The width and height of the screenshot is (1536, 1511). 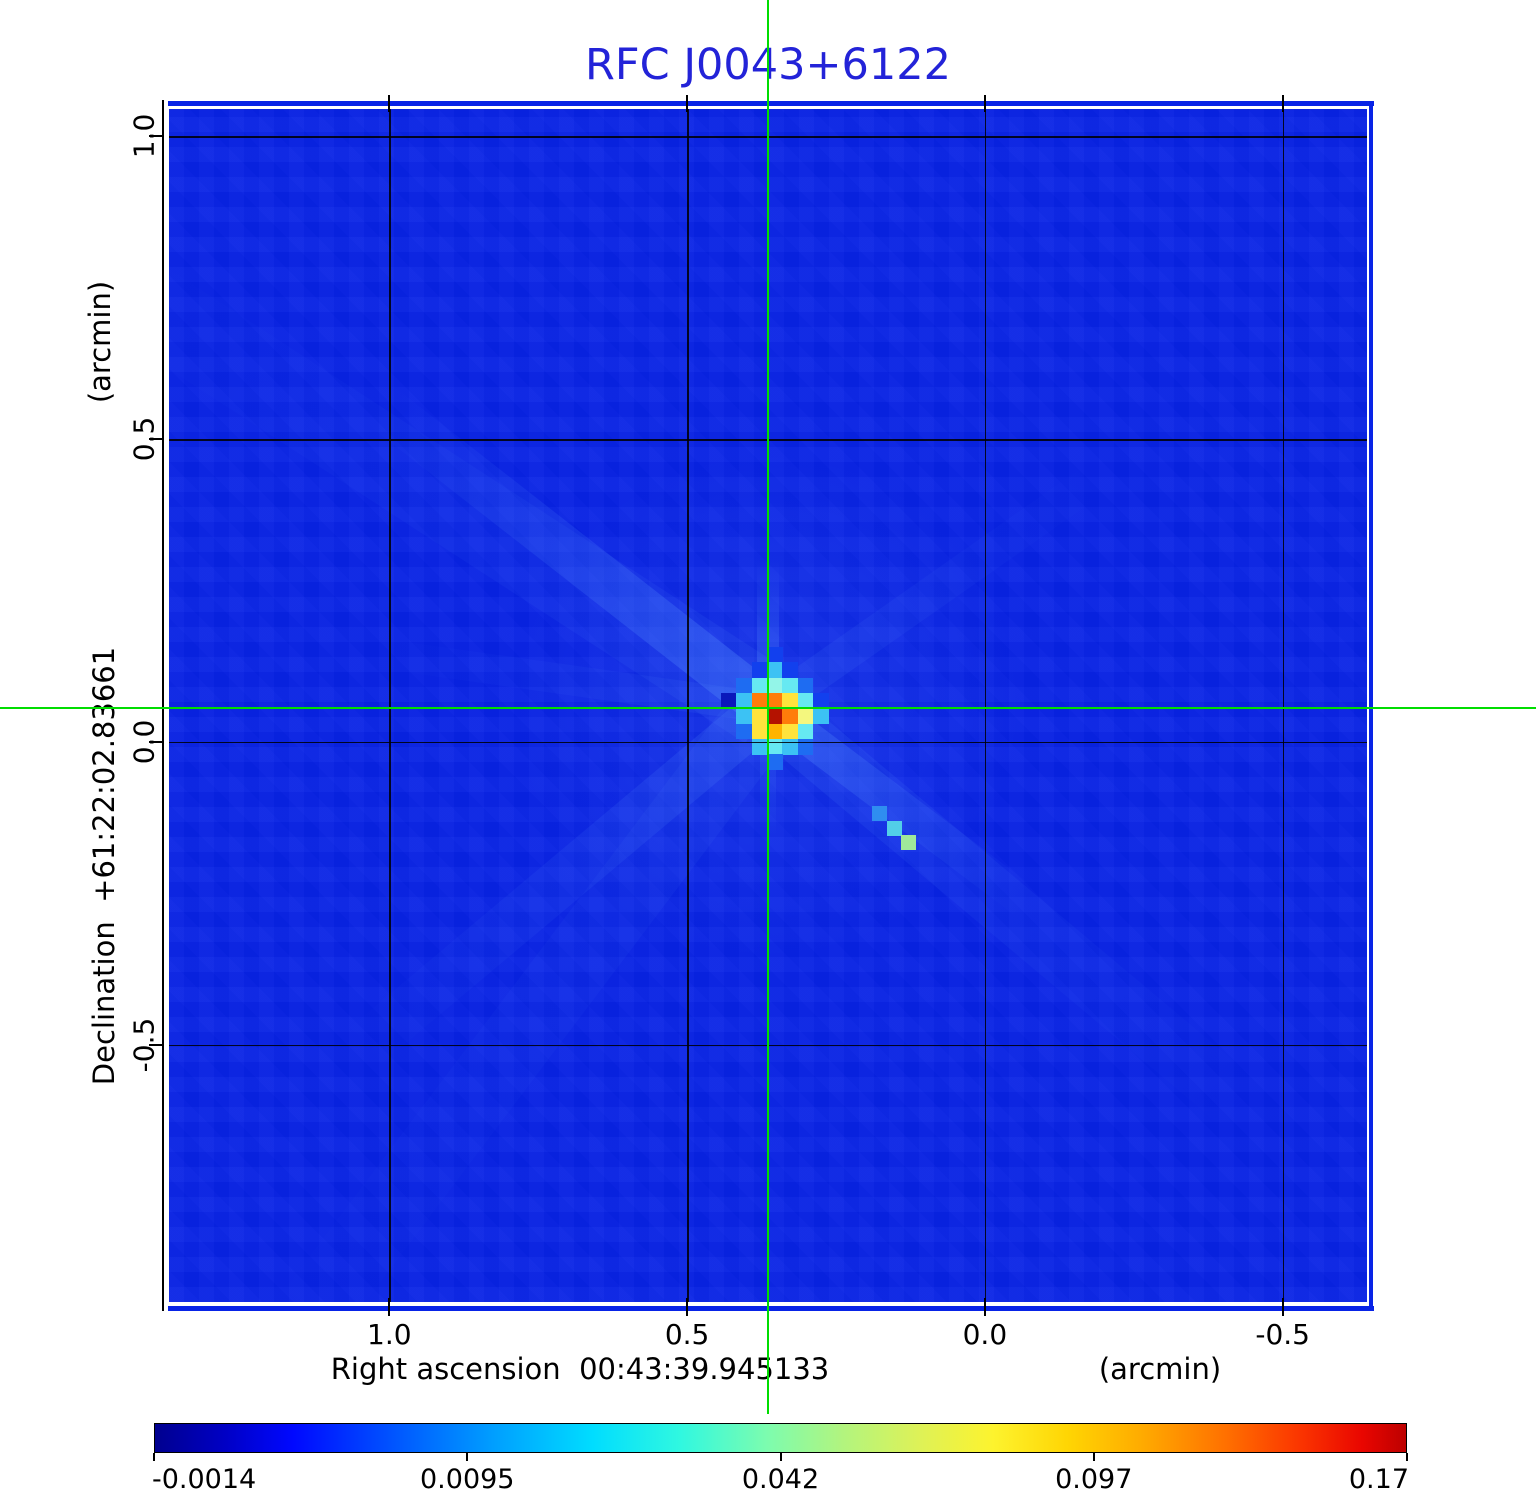 What do you see at coordinates (144, 439) in the screenshot?
I see `y-tick-label: 0.5` at bounding box center [144, 439].